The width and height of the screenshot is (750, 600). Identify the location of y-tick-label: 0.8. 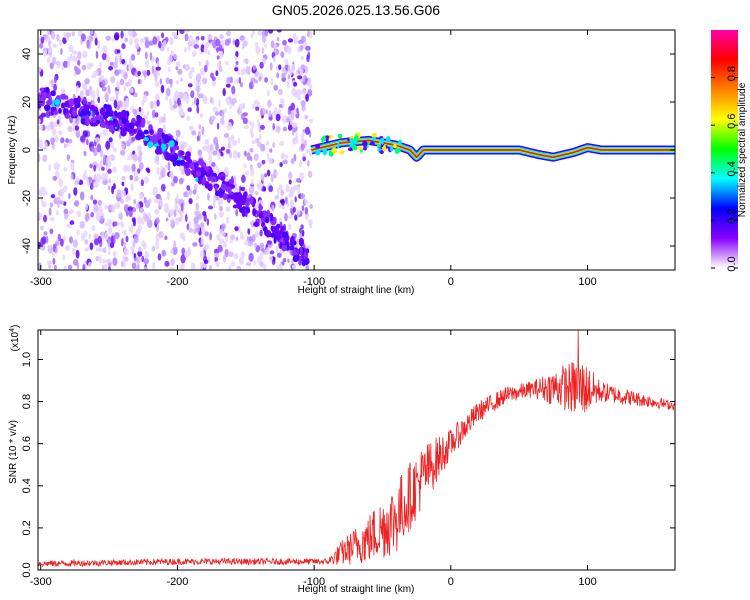
(27, 401).